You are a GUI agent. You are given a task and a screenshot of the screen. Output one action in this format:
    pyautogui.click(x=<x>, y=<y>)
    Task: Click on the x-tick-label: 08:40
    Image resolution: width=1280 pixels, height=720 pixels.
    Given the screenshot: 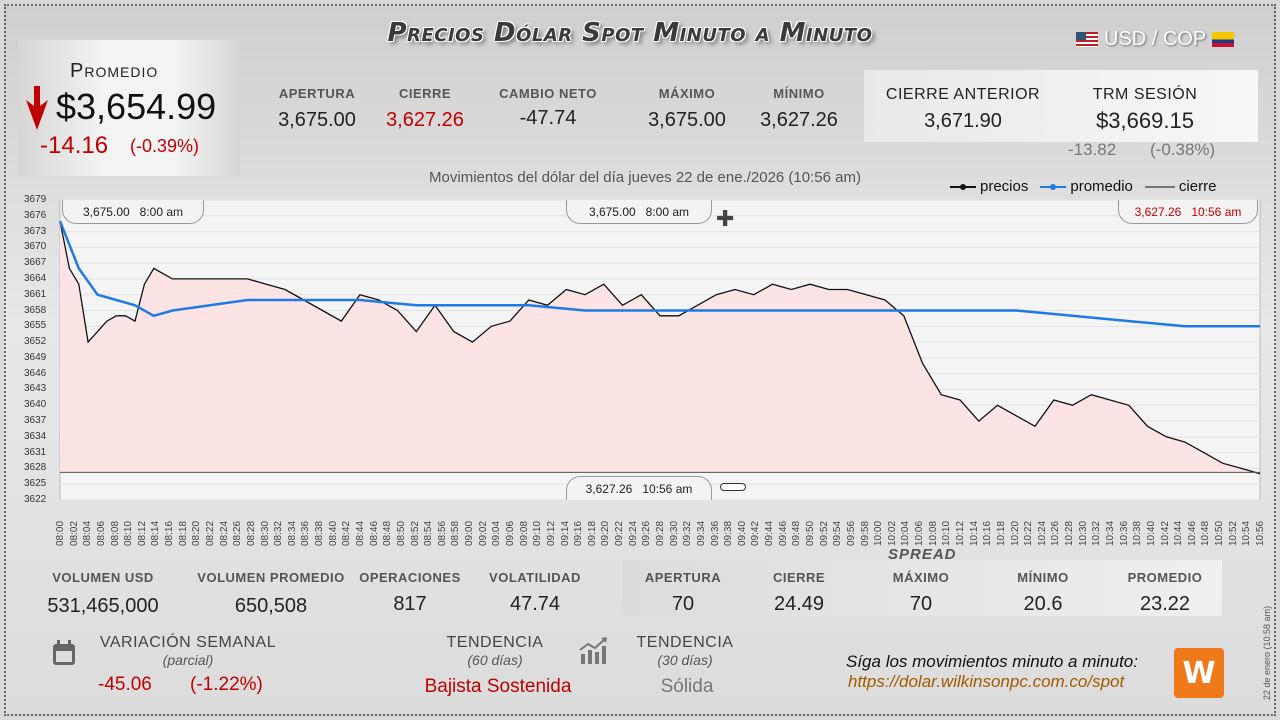 What is the action you would take?
    pyautogui.click(x=333, y=533)
    